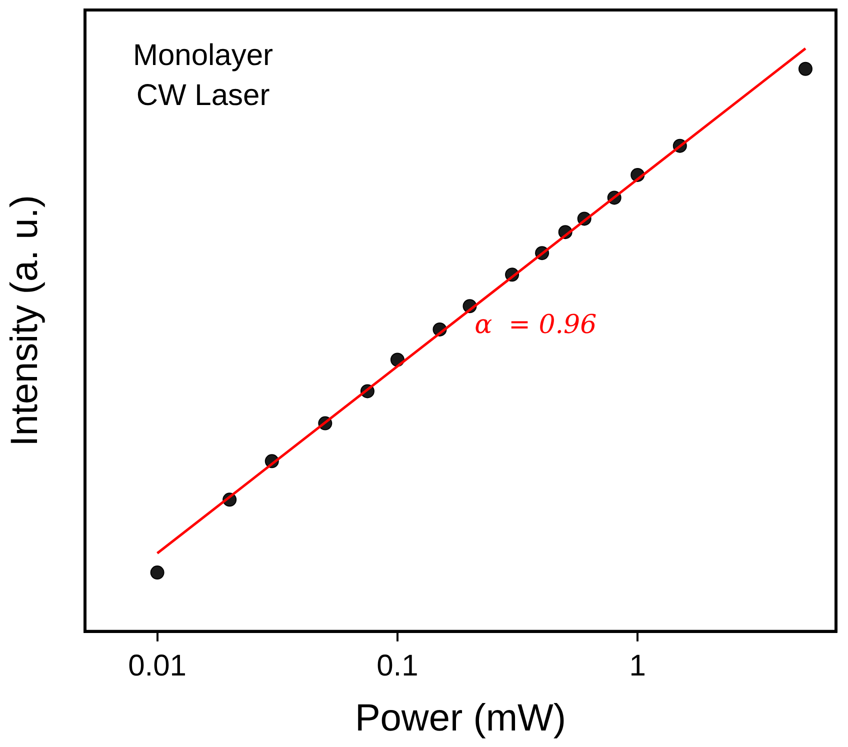 This screenshot has width=848, height=747. What do you see at coordinates (637, 666) in the screenshot?
I see `x-tick-label: 1` at bounding box center [637, 666].